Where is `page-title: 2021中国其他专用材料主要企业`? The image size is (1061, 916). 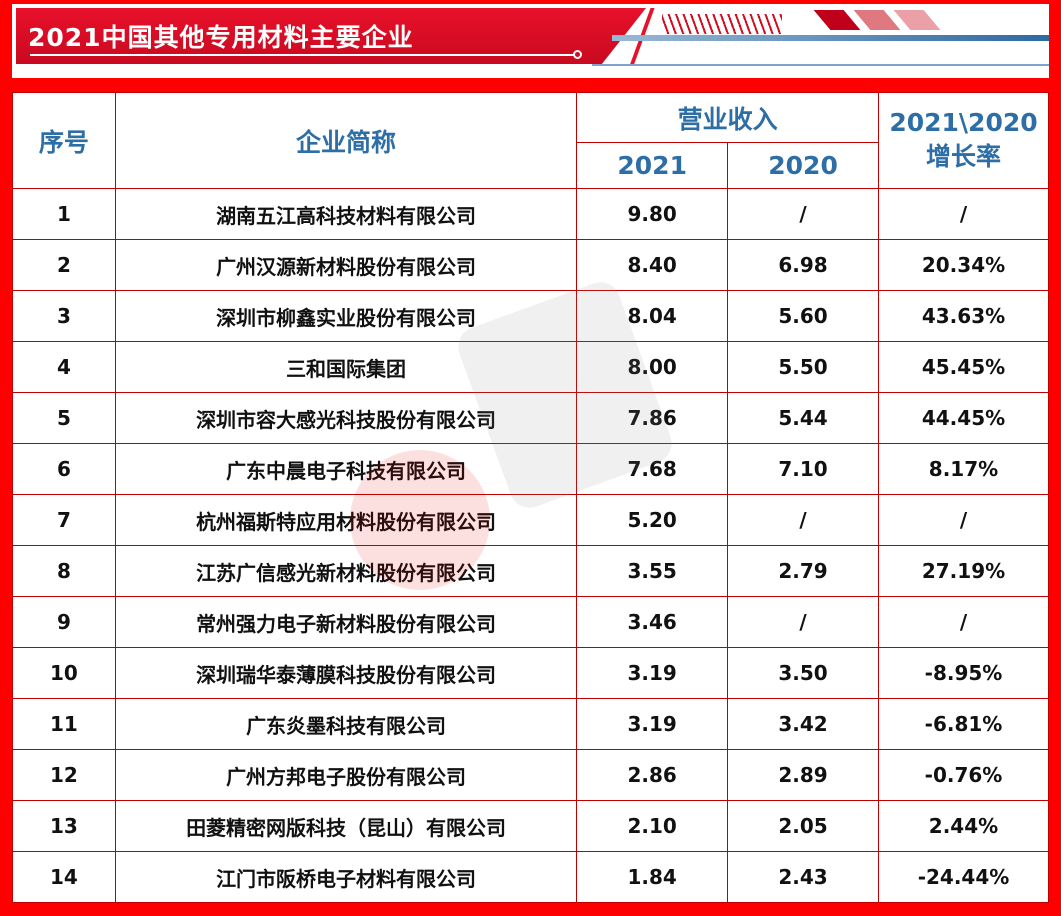
page-title: 2021中国其他专用材料主要企业 is located at coordinates (221, 37).